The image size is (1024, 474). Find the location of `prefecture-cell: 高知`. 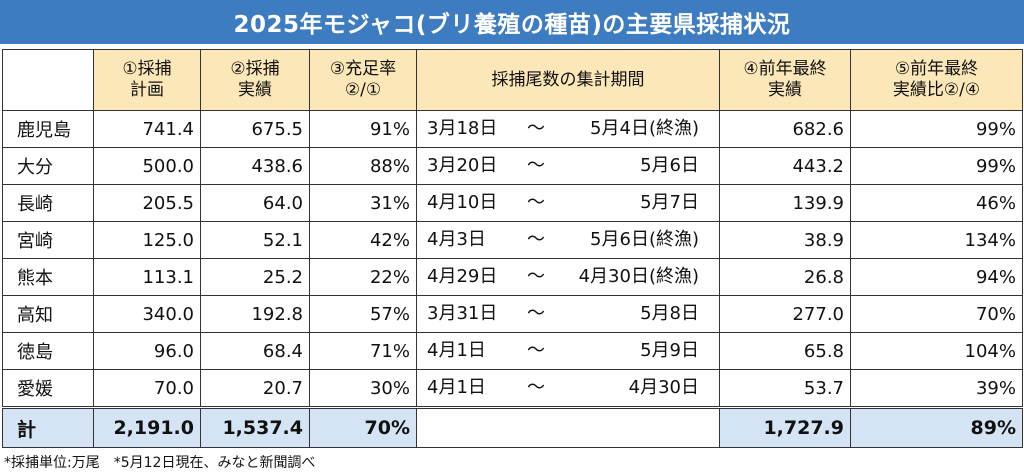

prefecture-cell: 高知 is located at coordinates (48, 314).